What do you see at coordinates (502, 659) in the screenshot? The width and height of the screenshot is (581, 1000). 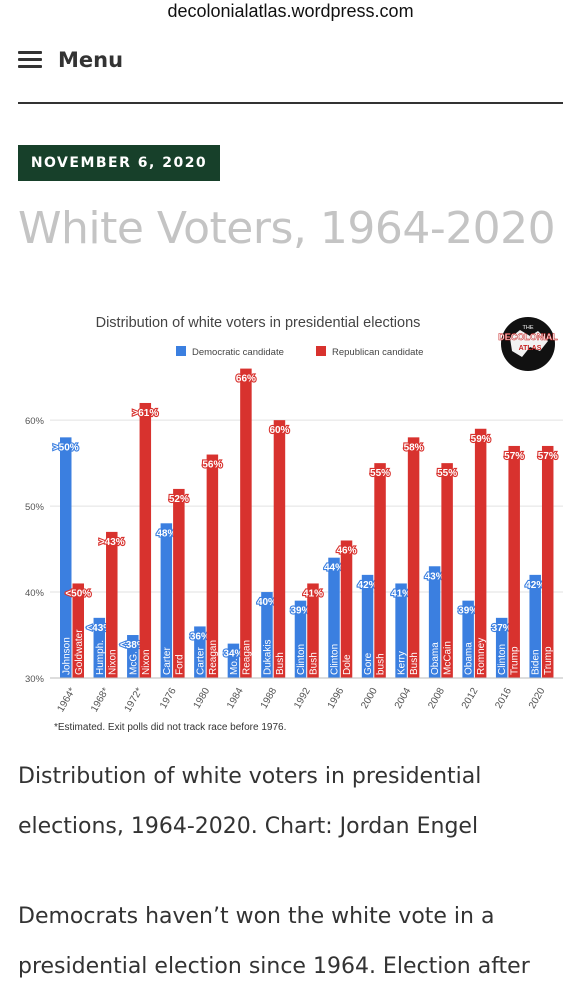 I see `candidate-label-dem-2016: Clinton` at bounding box center [502, 659].